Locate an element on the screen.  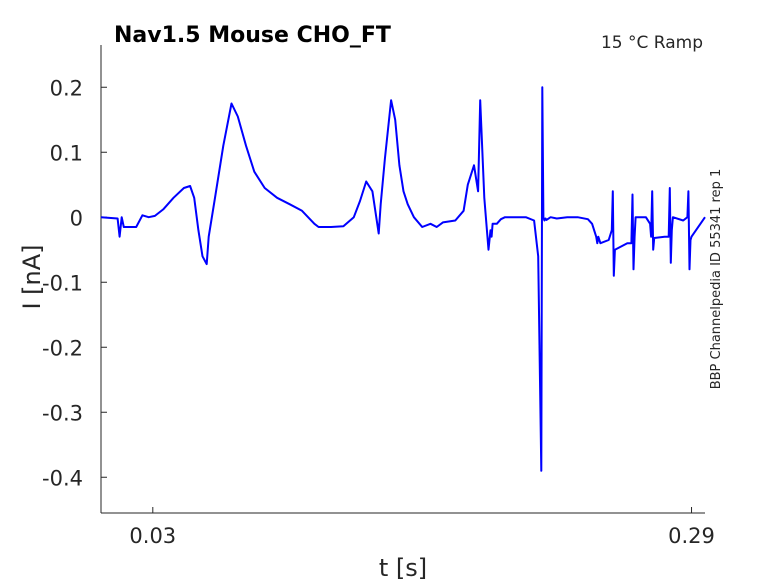
source-label: BBP Channelpedia ID 55341 rep 1 is located at coordinates (716, 279).